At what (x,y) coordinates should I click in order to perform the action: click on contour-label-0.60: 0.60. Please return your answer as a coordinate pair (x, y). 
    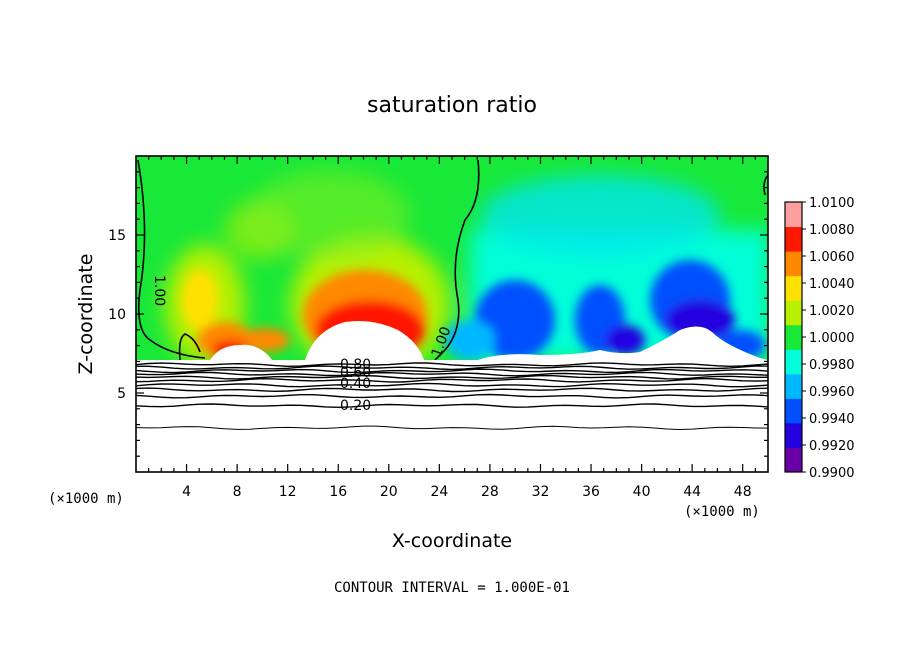
    Looking at the image, I should click on (355, 373).